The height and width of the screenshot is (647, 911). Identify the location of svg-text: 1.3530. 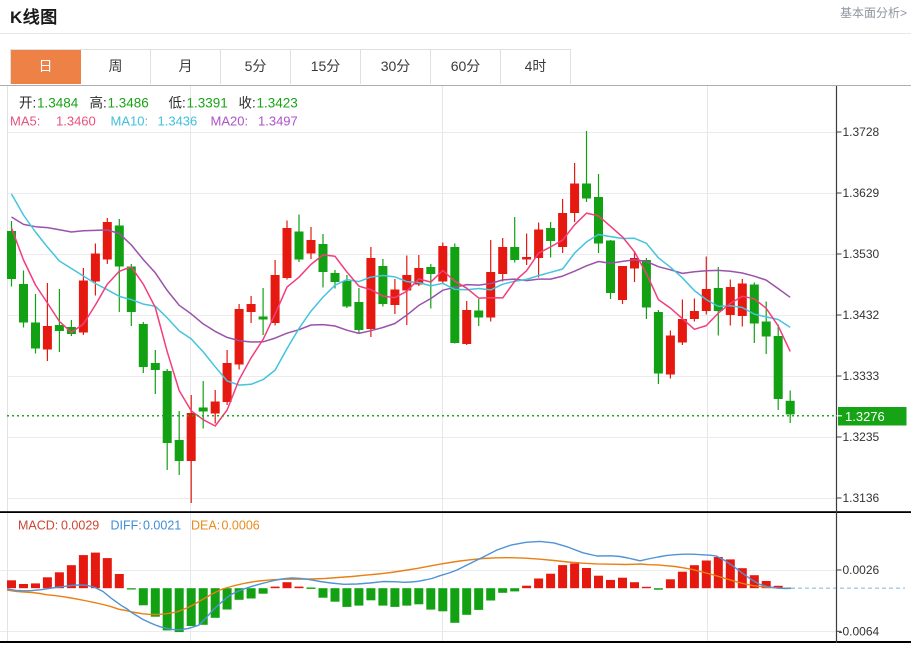
(861, 254).